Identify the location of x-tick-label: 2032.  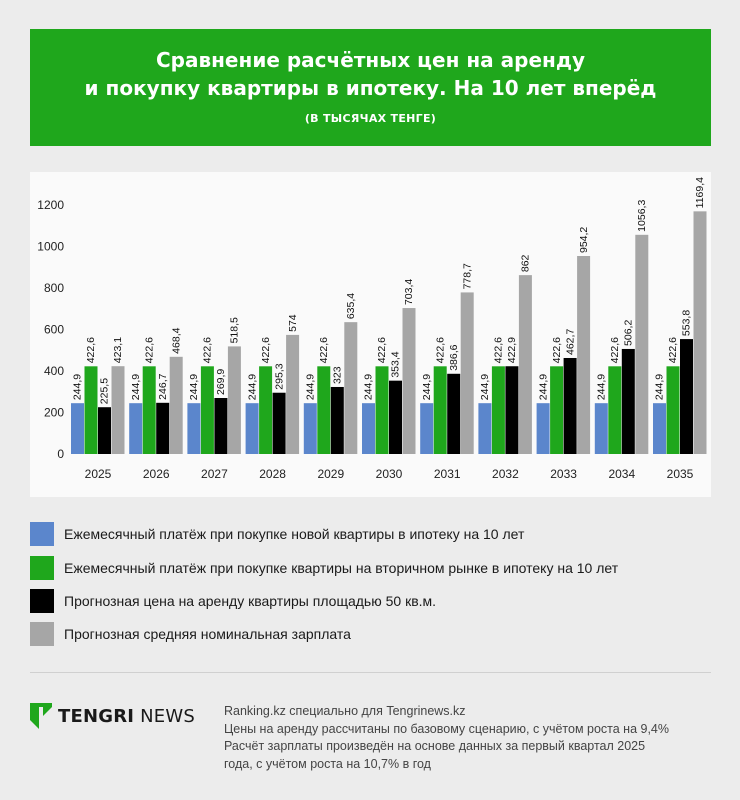
(505, 474).